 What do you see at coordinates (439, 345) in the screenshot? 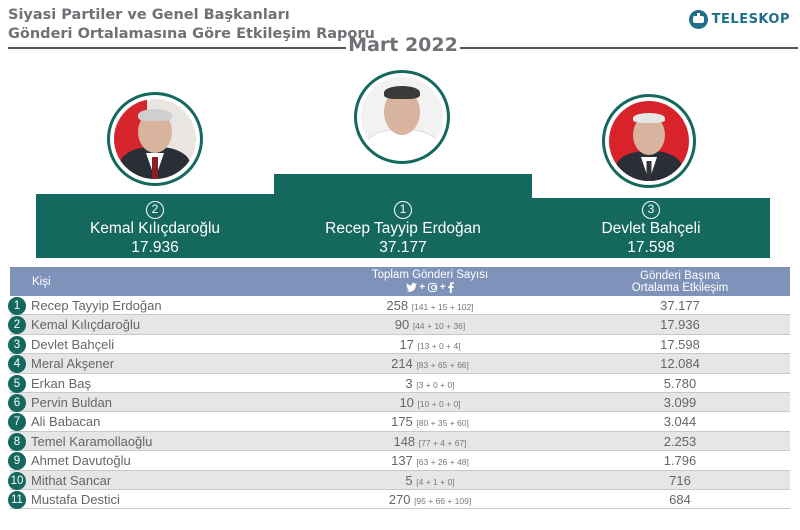
I see `platform-breakdown: [13 + 0 + 4]` at bounding box center [439, 345].